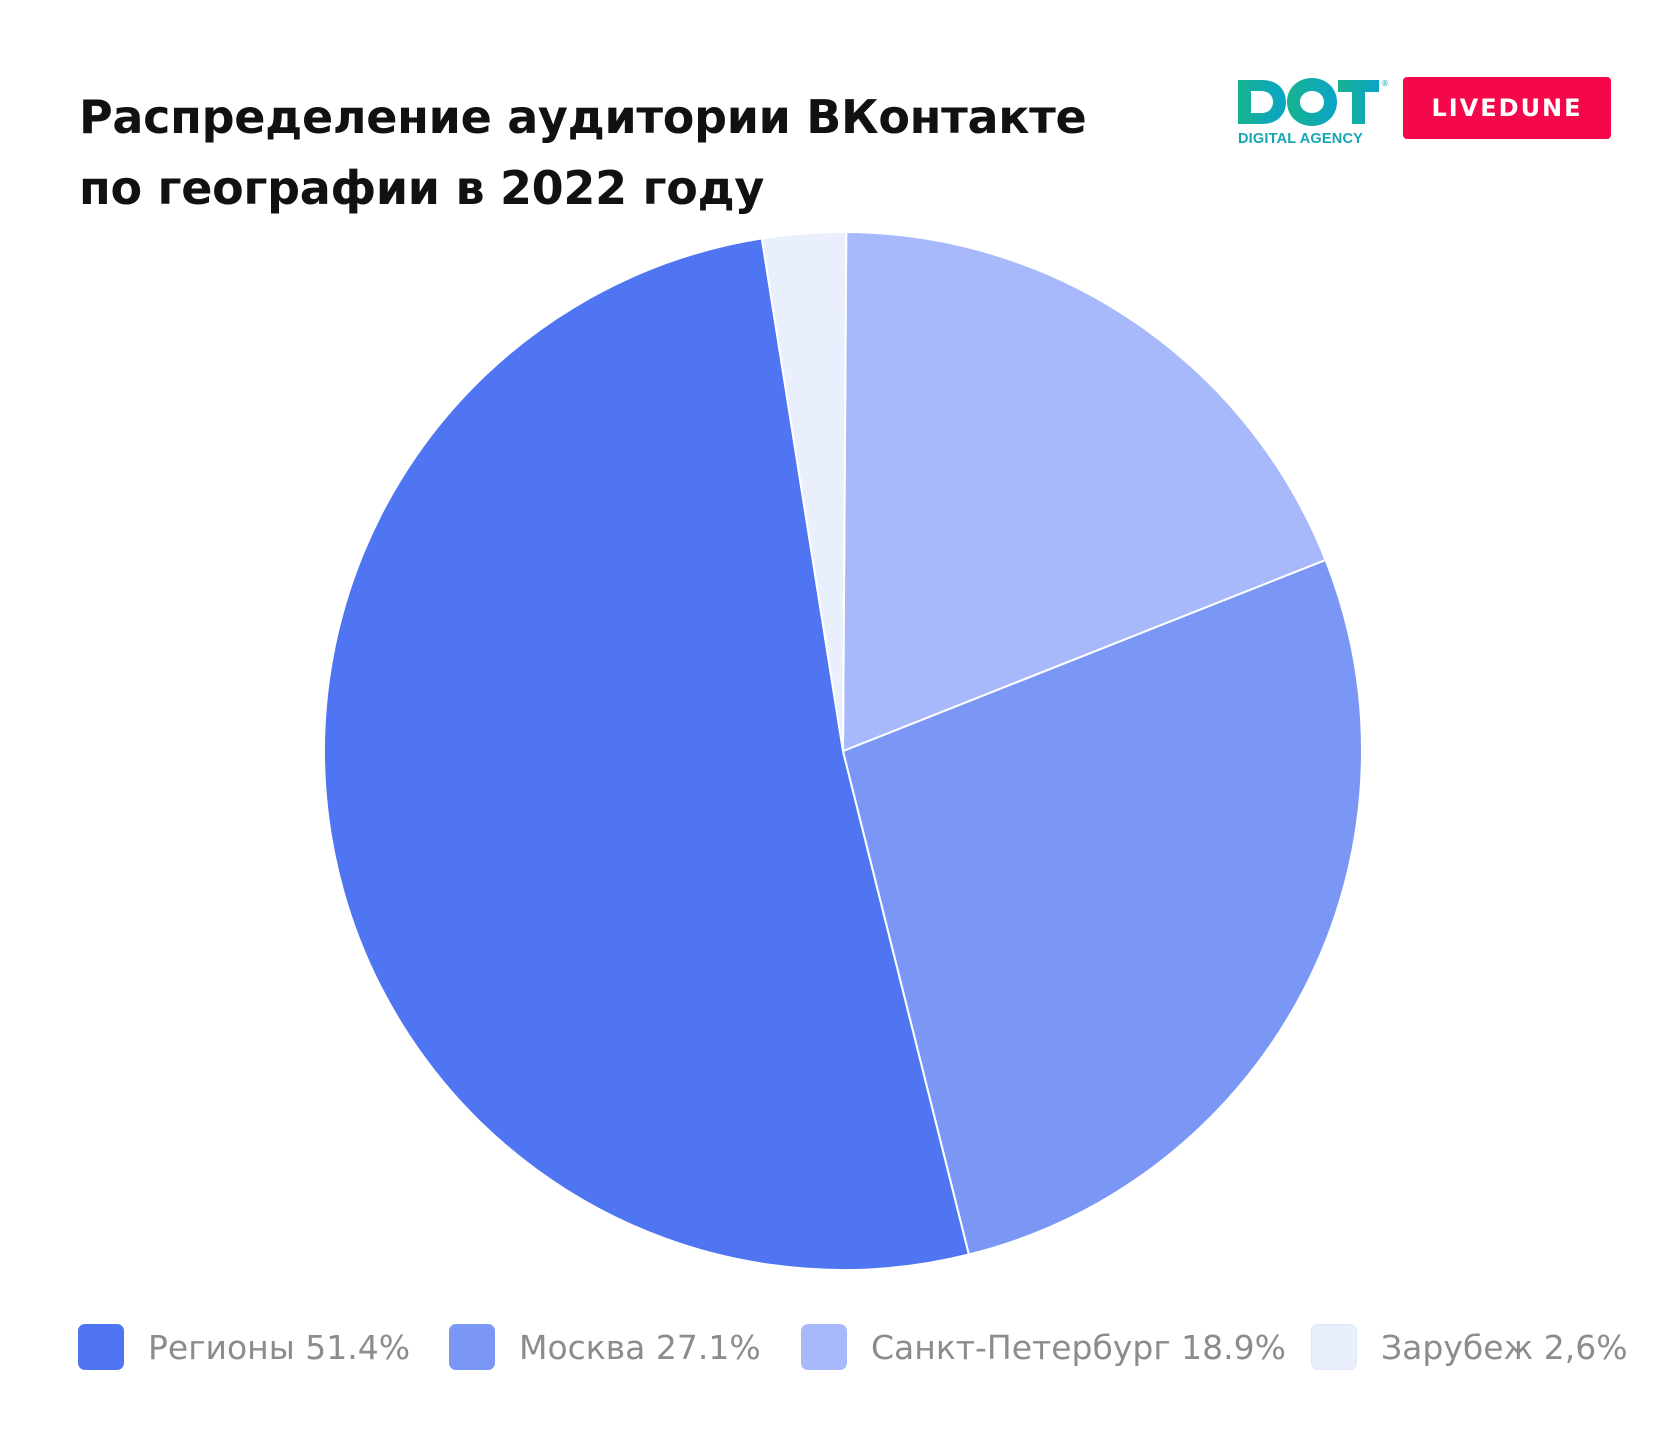  Describe the element at coordinates (422, 188) in the screenshot. I see `chart-title-line-2: по географии в 2022 году` at that location.